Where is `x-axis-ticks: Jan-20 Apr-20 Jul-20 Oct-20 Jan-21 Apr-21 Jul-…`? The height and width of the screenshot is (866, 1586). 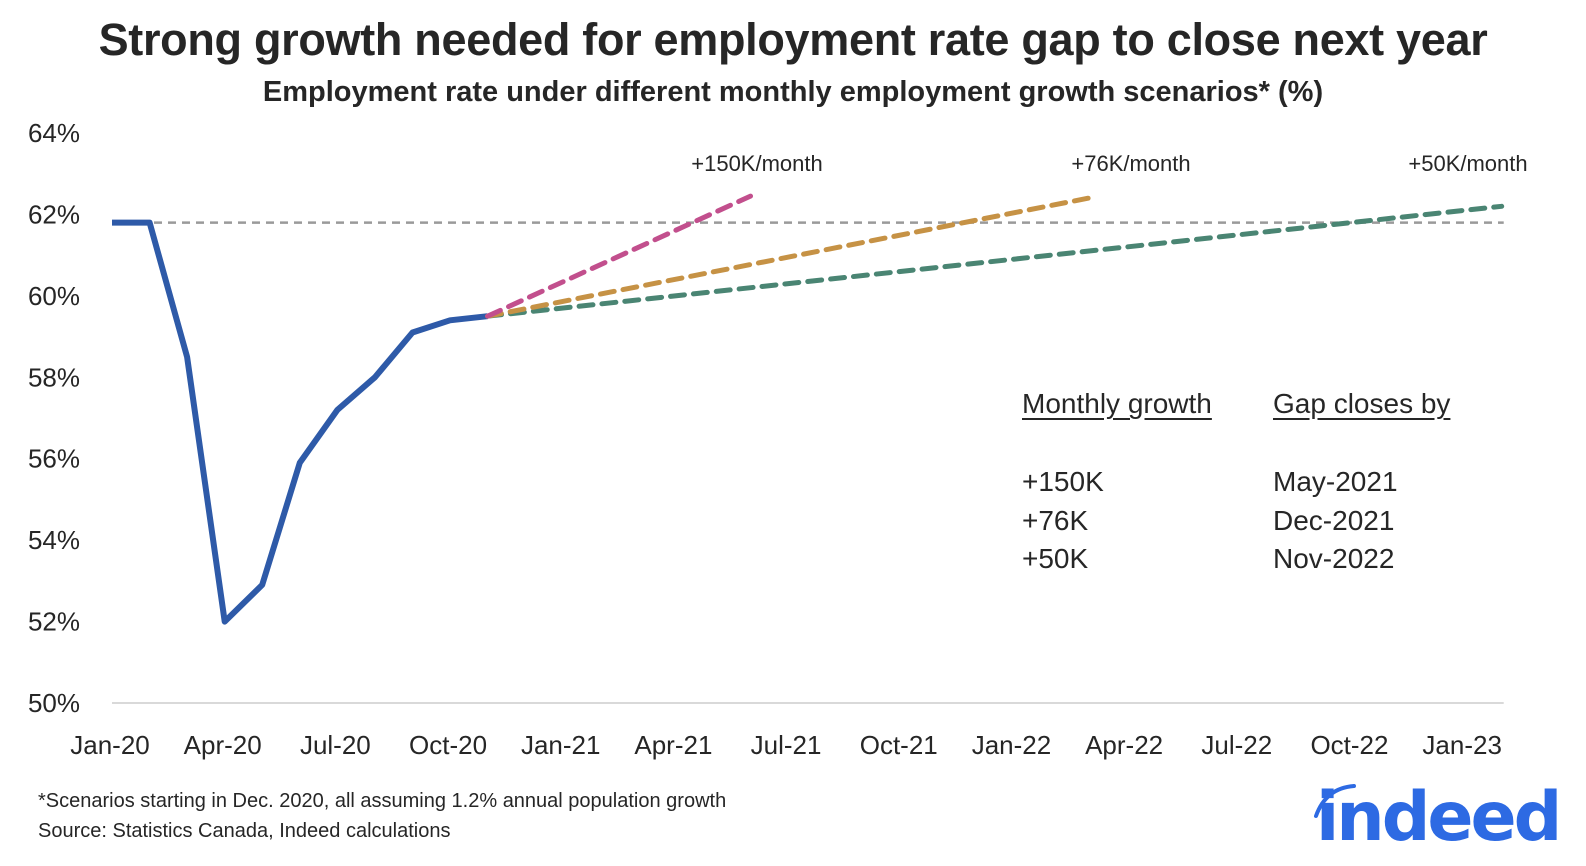 x-axis-ticks: Jan-20 Apr-20 Jul-20 Oct-20 Jan-21 Apr-21 Jul-… is located at coordinates (786, 745).